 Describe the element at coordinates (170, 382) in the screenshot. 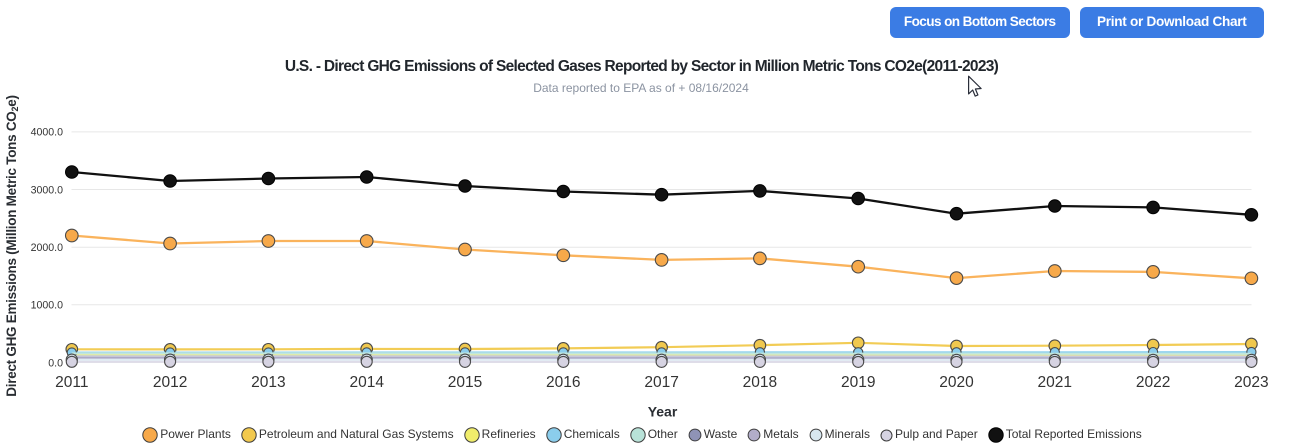

I see `svg-text: 2012` at that location.